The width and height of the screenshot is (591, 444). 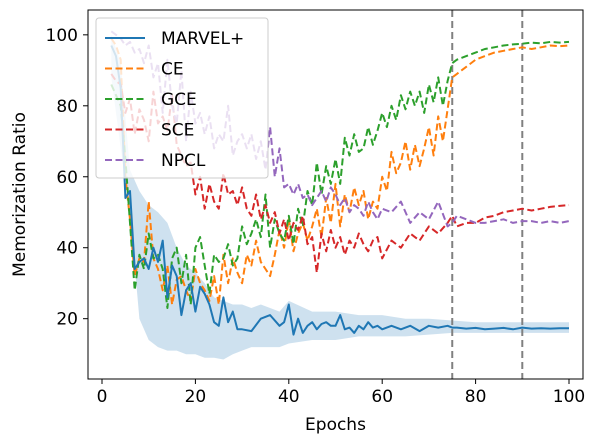 I want to click on x-tick-label: 40, so click(x=289, y=397).